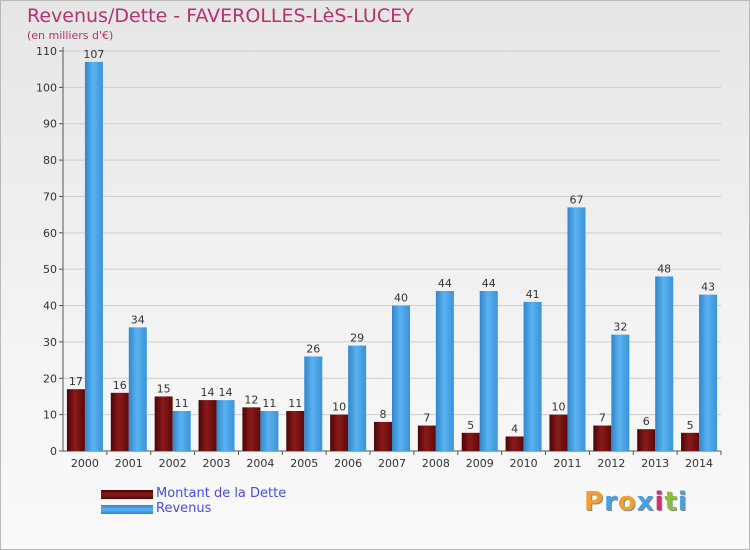 This screenshot has width=750, height=550. I want to click on bar-revenue-2008, so click(444, 371).